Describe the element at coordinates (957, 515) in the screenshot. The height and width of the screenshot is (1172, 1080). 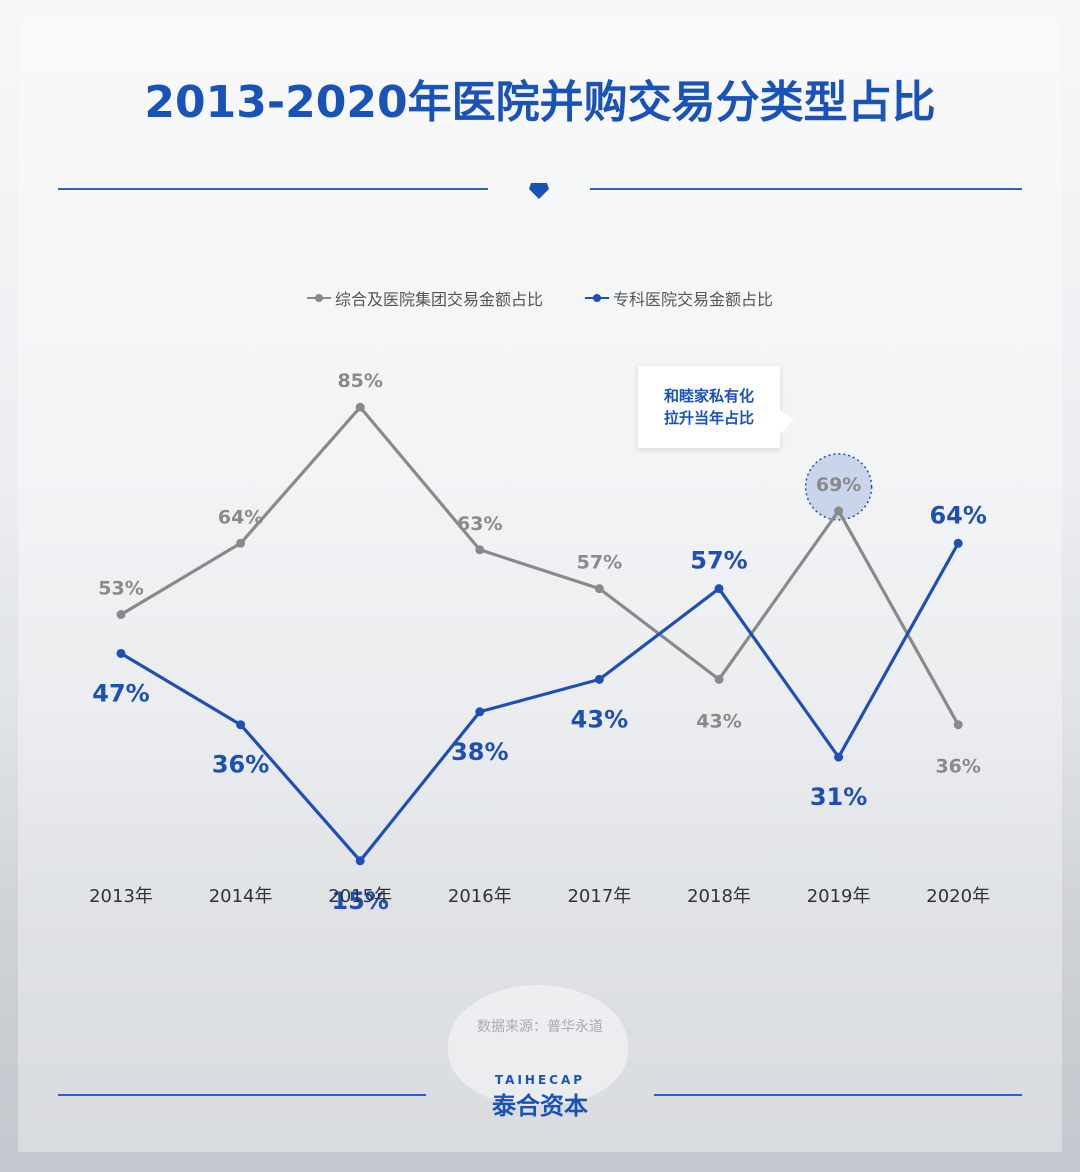
I see `data-label-blue: 64%` at that location.